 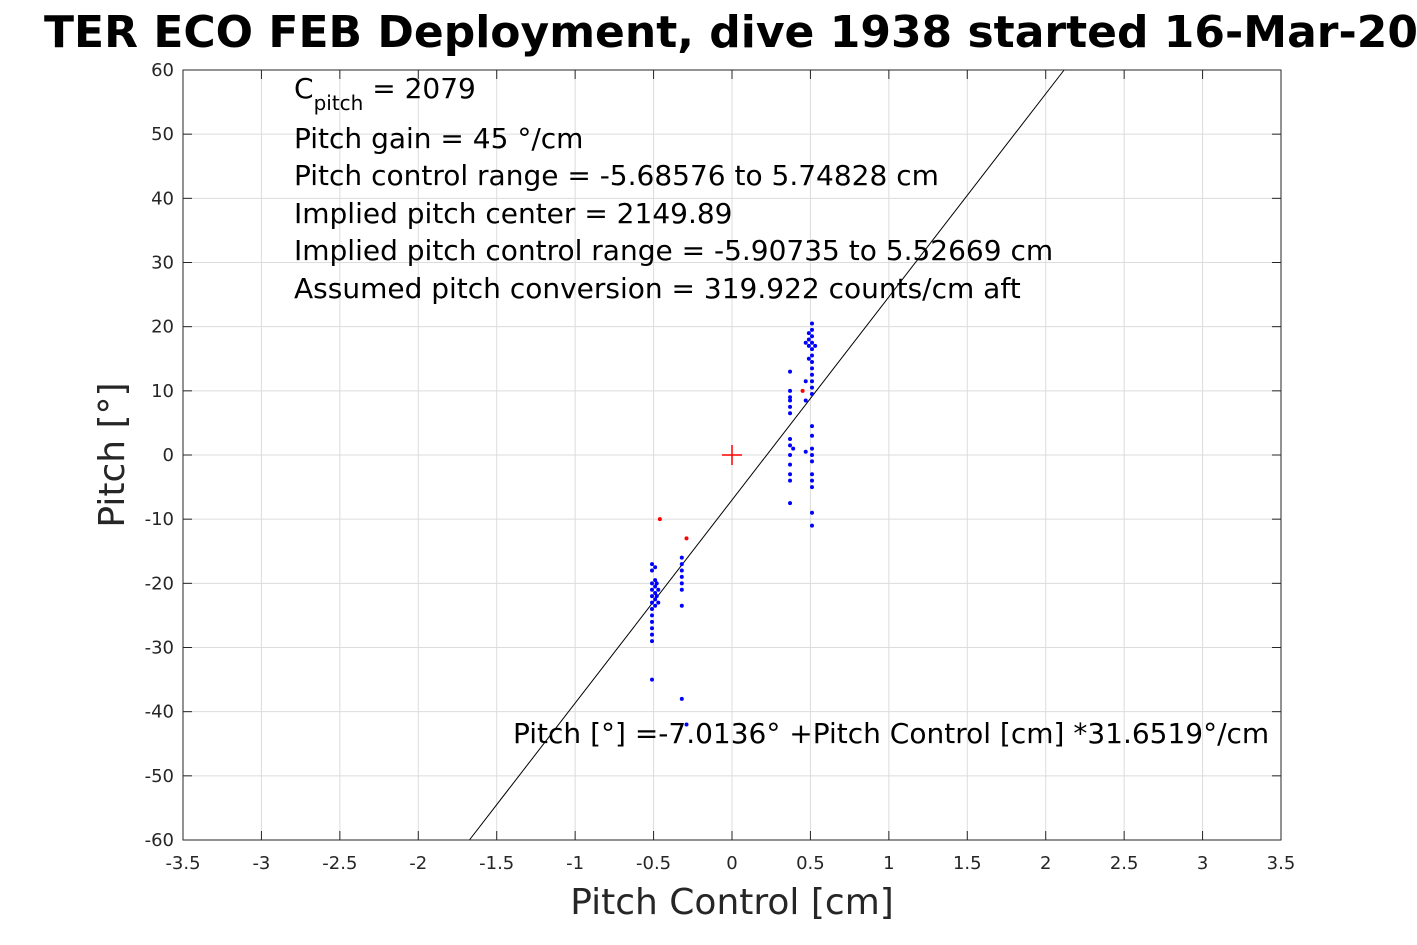 What do you see at coordinates (304, 88) in the screenshot?
I see `c-pitch-base: C` at bounding box center [304, 88].